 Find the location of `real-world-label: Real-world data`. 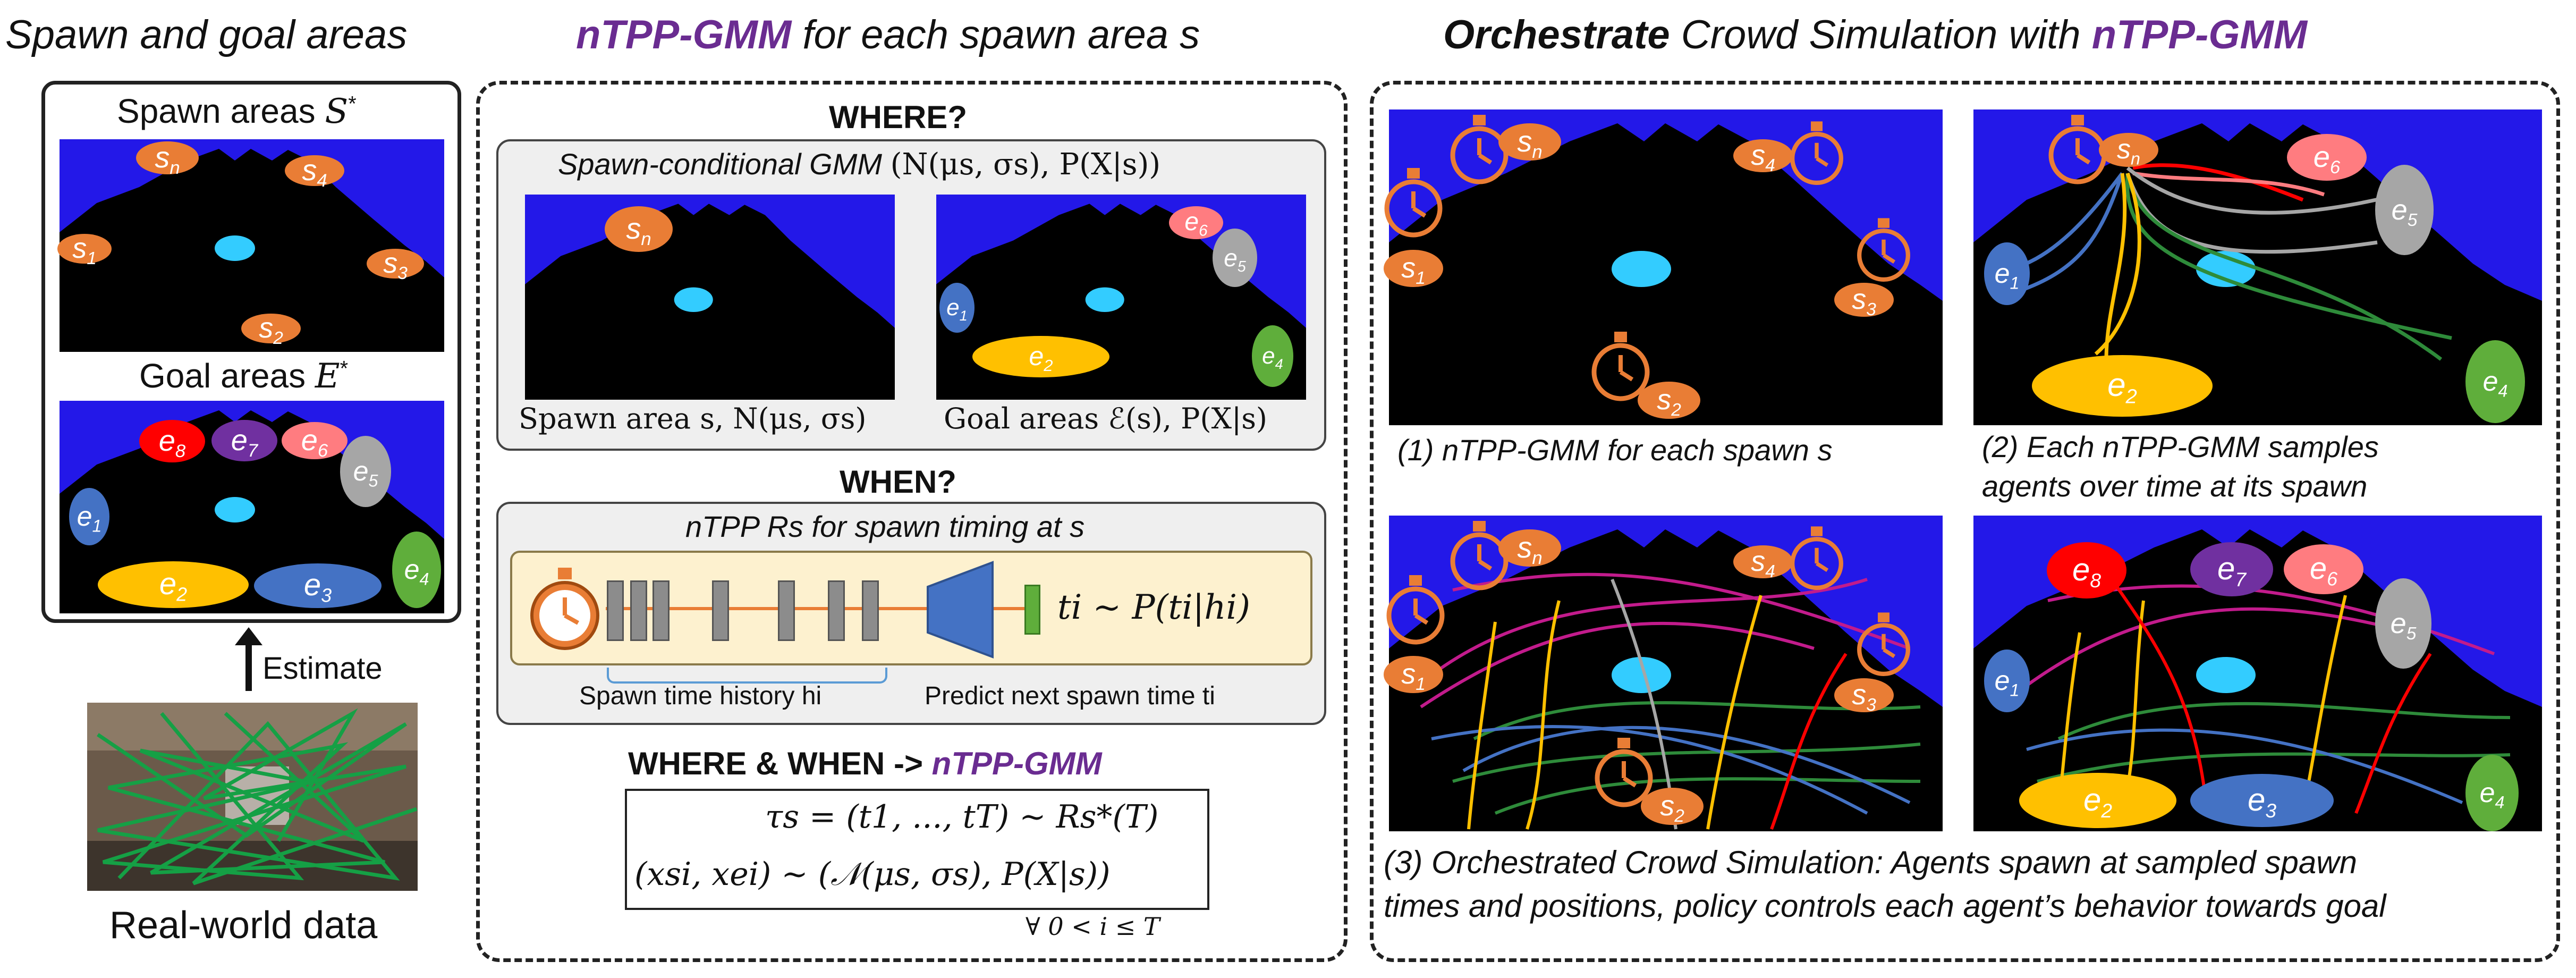

real-world-label: Real-world data is located at coordinates (243, 925).